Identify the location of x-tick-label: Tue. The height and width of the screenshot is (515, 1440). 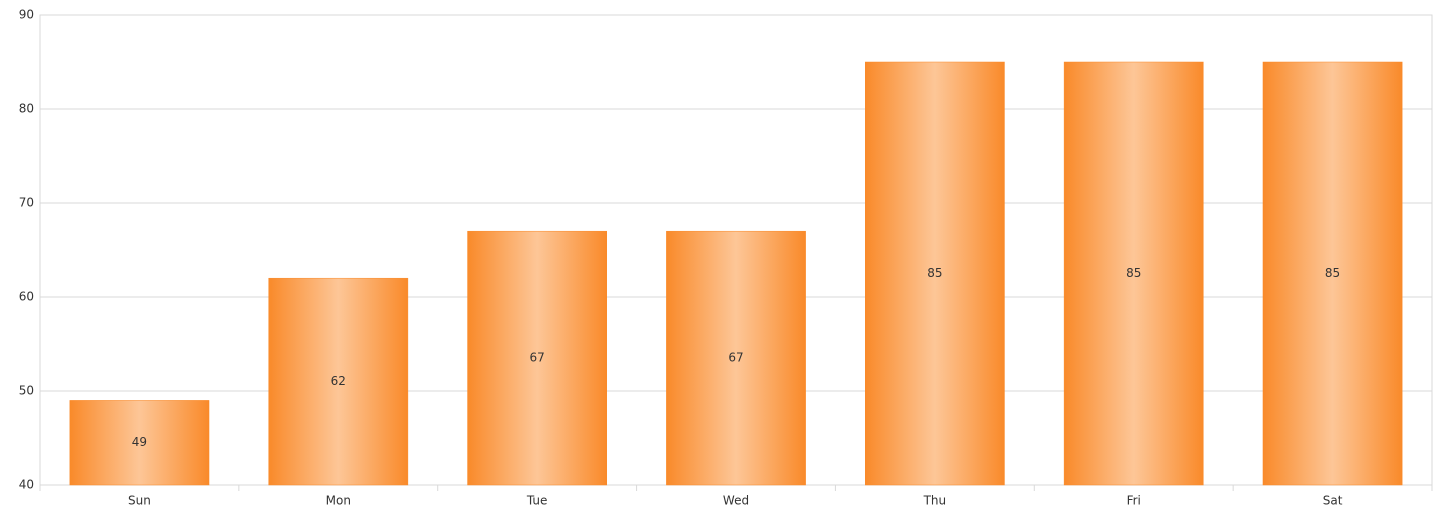
(537, 501).